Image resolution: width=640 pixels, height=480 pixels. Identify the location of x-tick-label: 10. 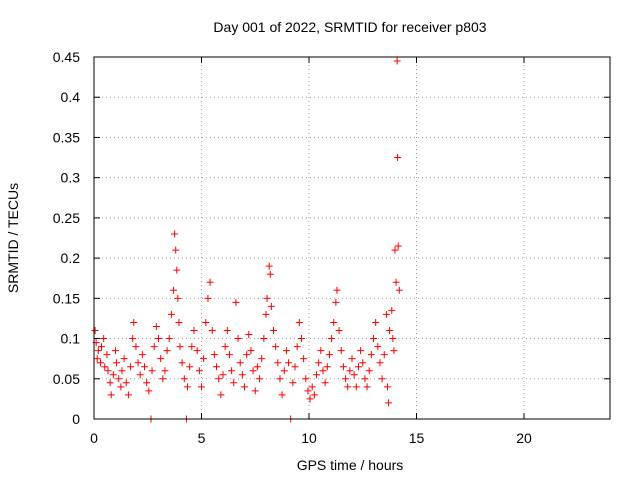
(309, 438).